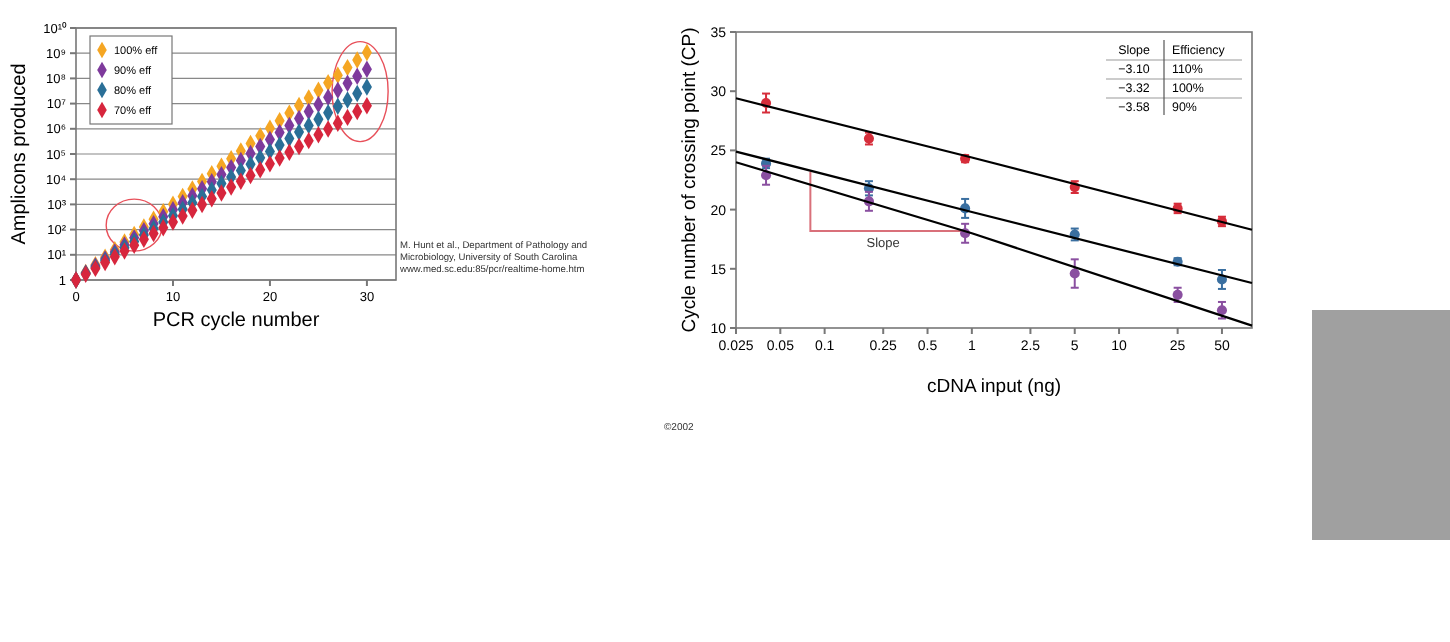 Image resolution: width=1450 pixels, height=642 pixels. I want to click on y-axis-title: Cycle number of crossing point (CP), so click(689, 180).